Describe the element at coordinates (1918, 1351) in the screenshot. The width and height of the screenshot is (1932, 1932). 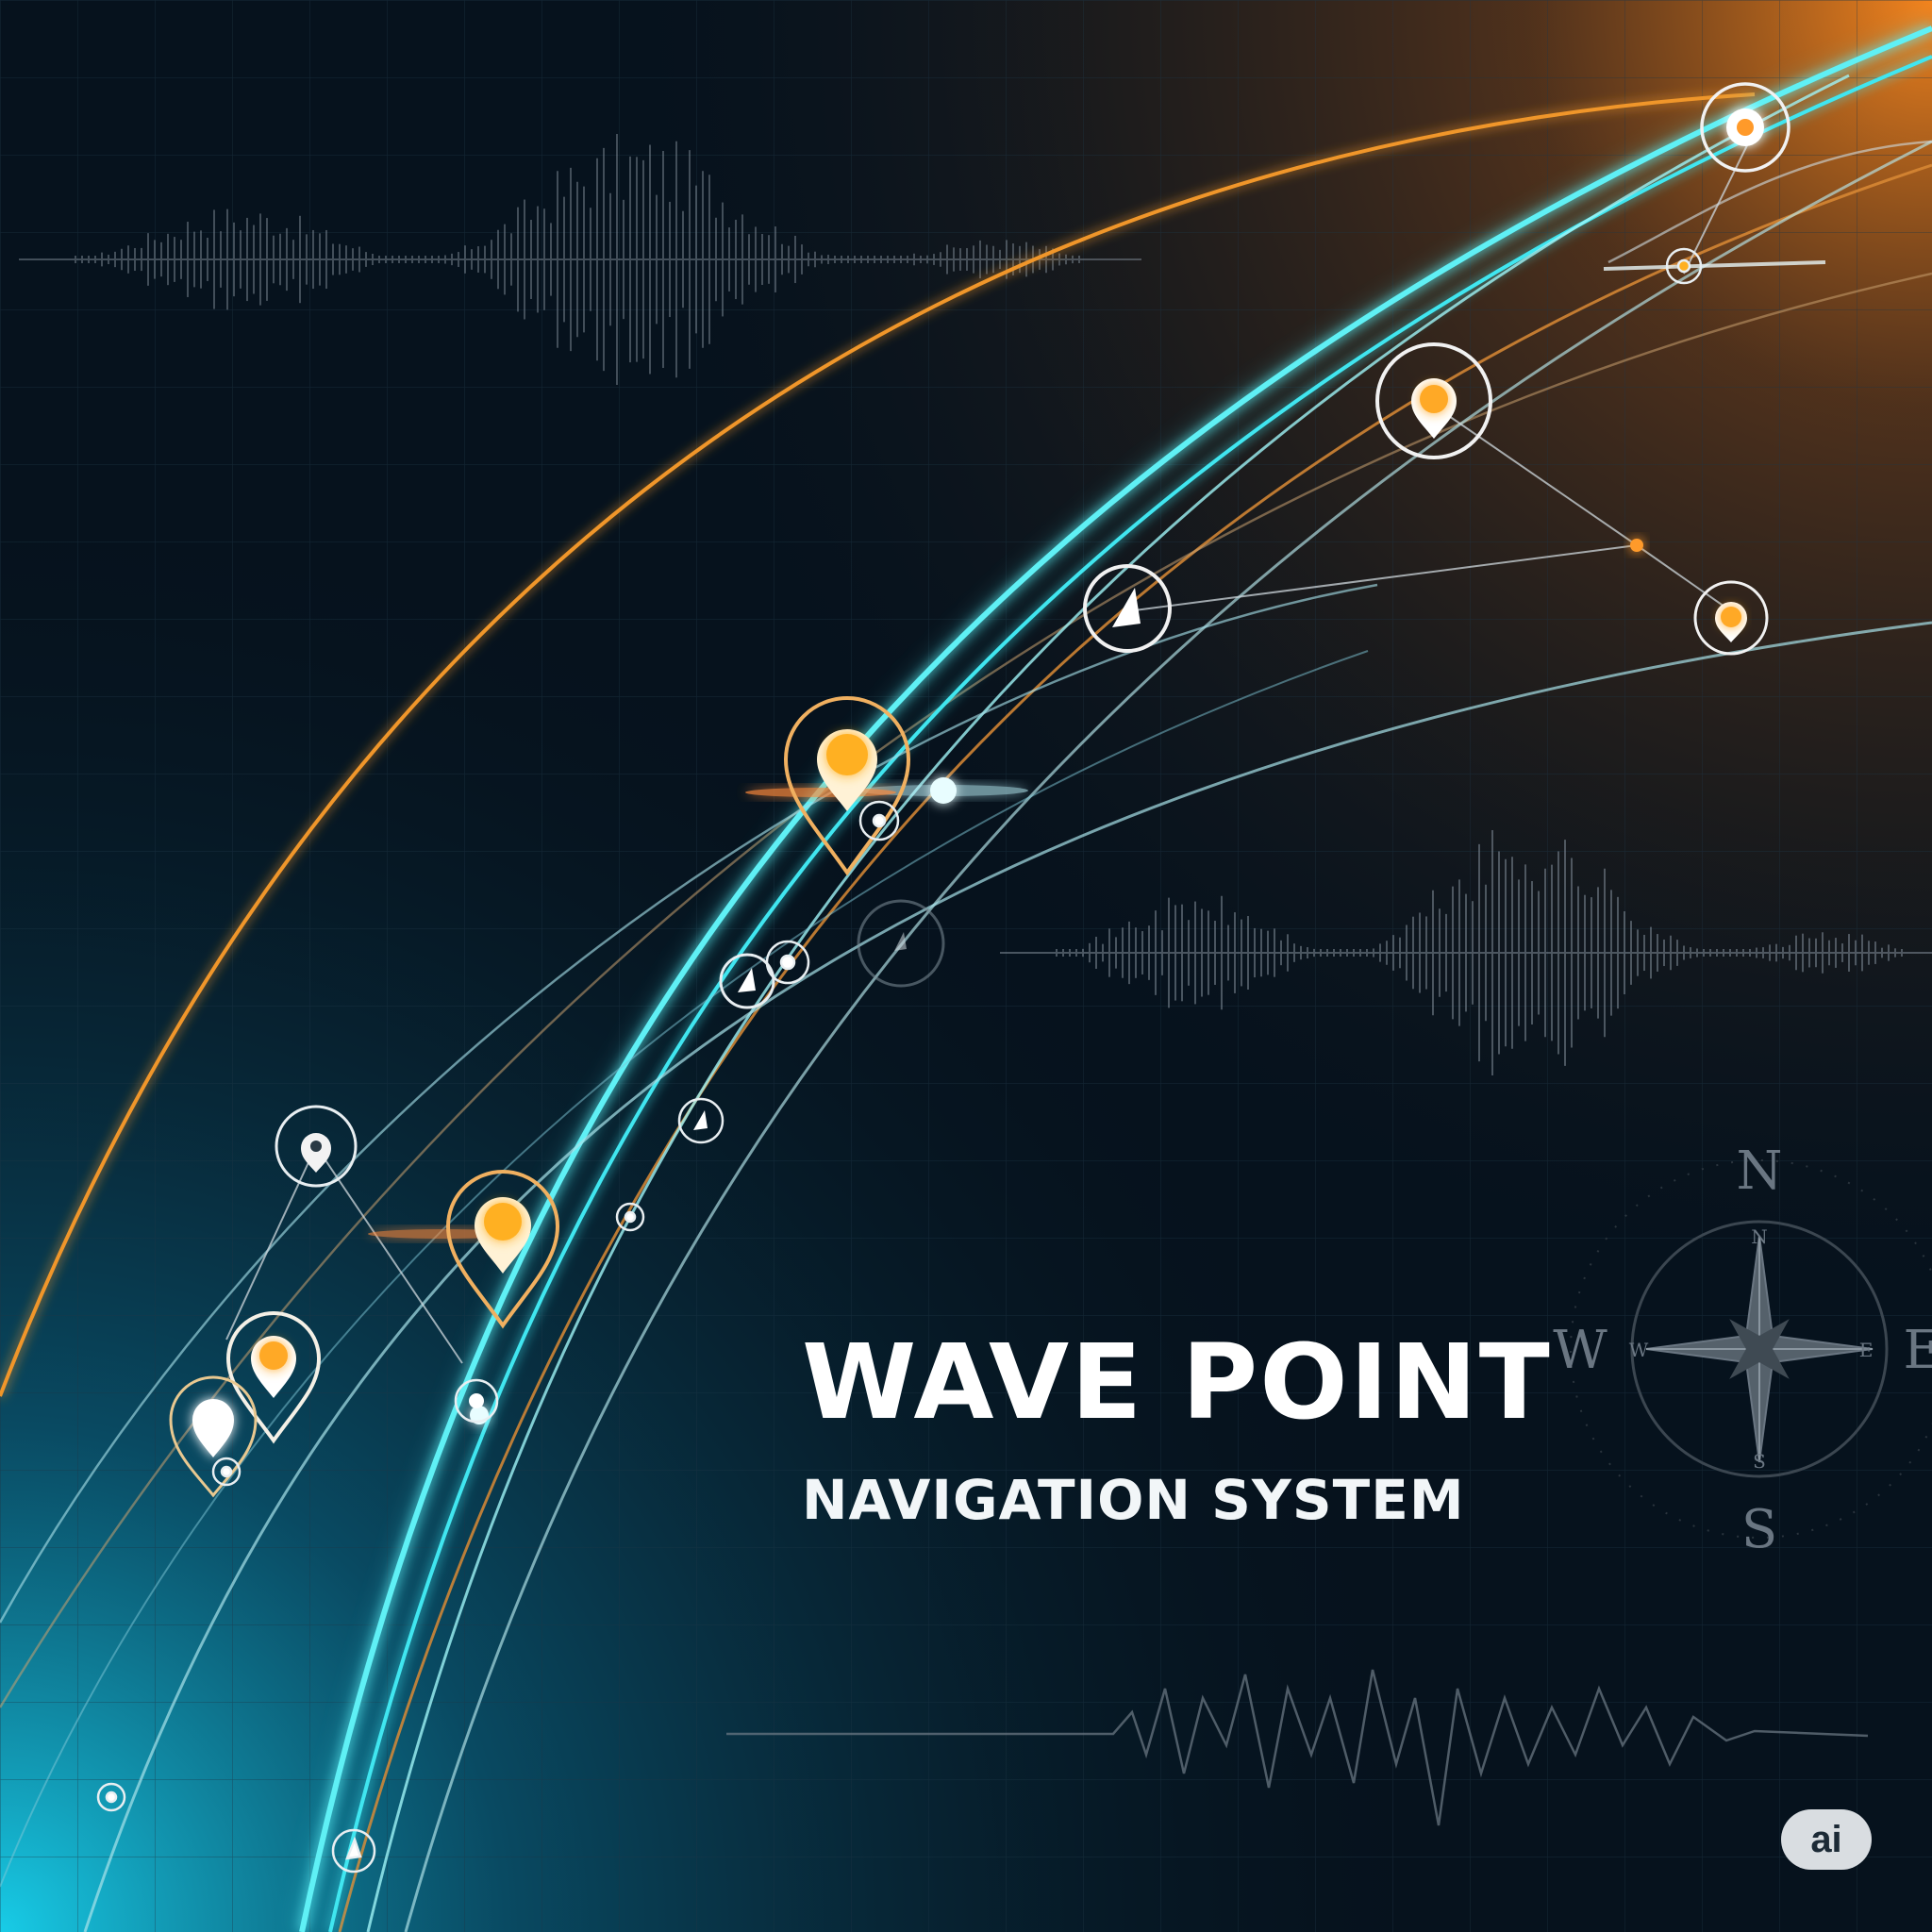
I see `compass-east-outer: E` at that location.